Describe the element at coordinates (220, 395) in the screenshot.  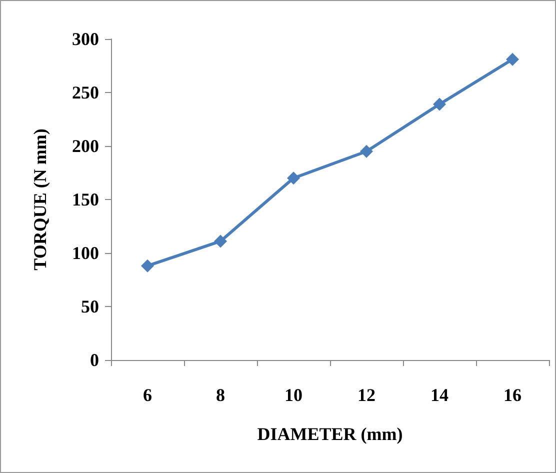
I see `x-tick-label: 8` at that location.